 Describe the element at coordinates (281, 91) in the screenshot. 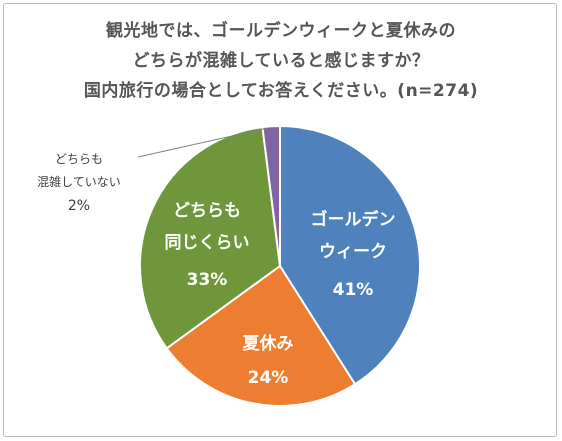

I see `chart-title-line-3: 国内旅行の場合としてお答えください。(n=274)` at that location.